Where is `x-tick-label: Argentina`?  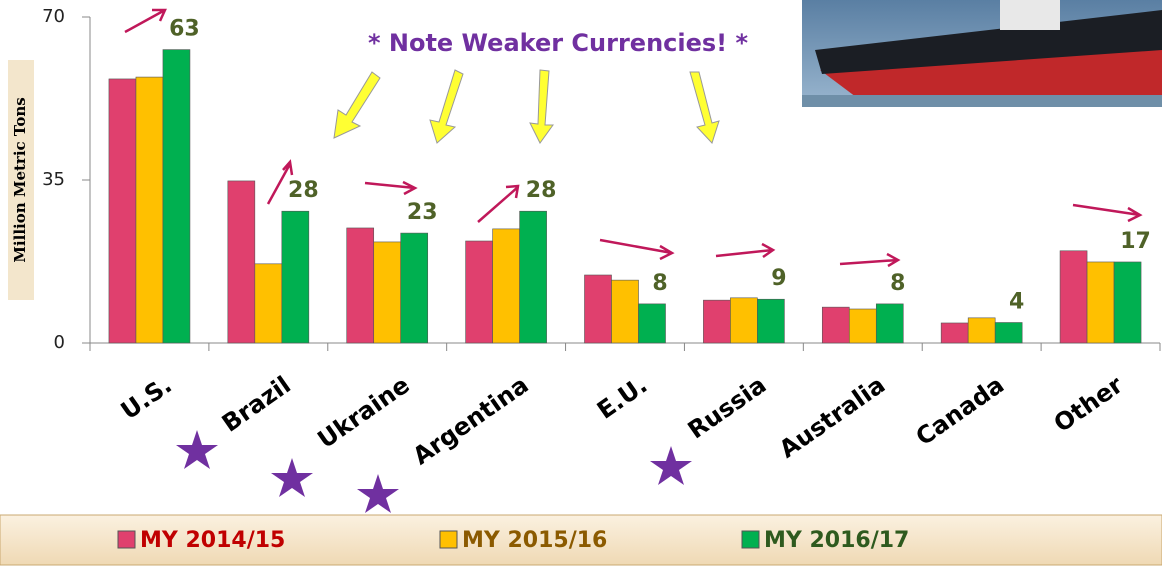 x-tick-label: Argentina is located at coordinates (471, 421).